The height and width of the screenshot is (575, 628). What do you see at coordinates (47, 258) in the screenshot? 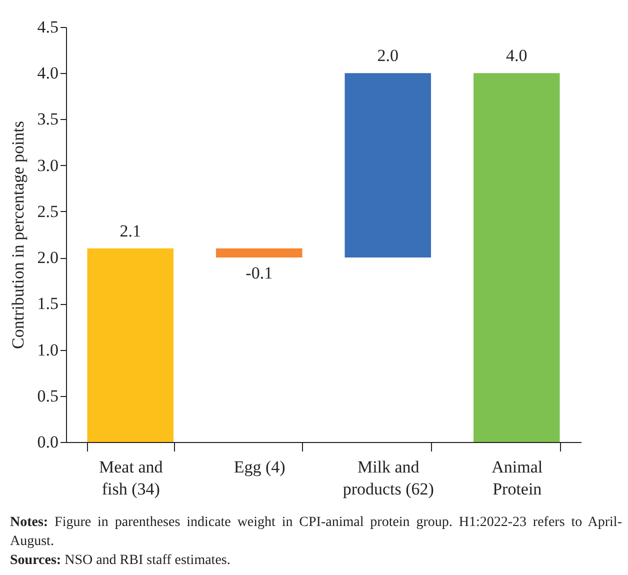
I see `y-tick-label: 2.0` at bounding box center [47, 258].